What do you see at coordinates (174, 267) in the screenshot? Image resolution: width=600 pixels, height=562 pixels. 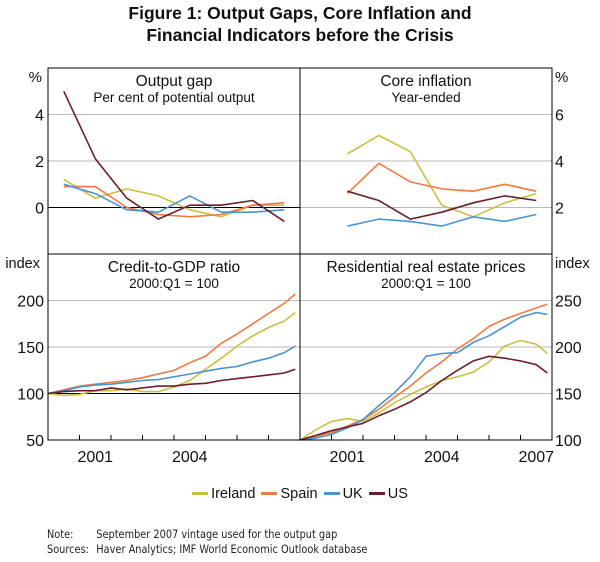 I see `panel-title: Credit-to-GDP ratio` at bounding box center [174, 267].